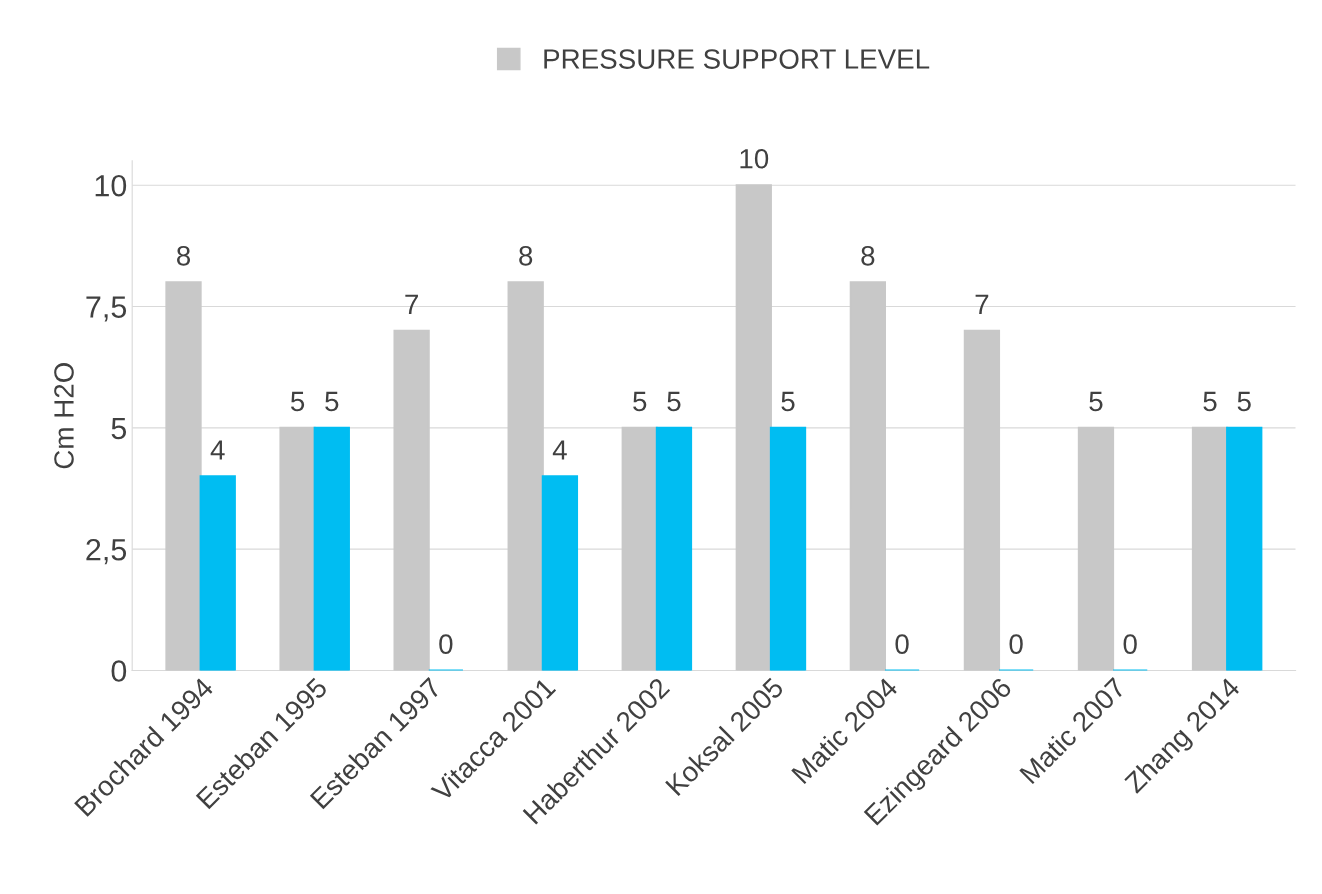  Describe the element at coordinates (119, 671) in the screenshot. I see `y-tick-label: 0` at that location.